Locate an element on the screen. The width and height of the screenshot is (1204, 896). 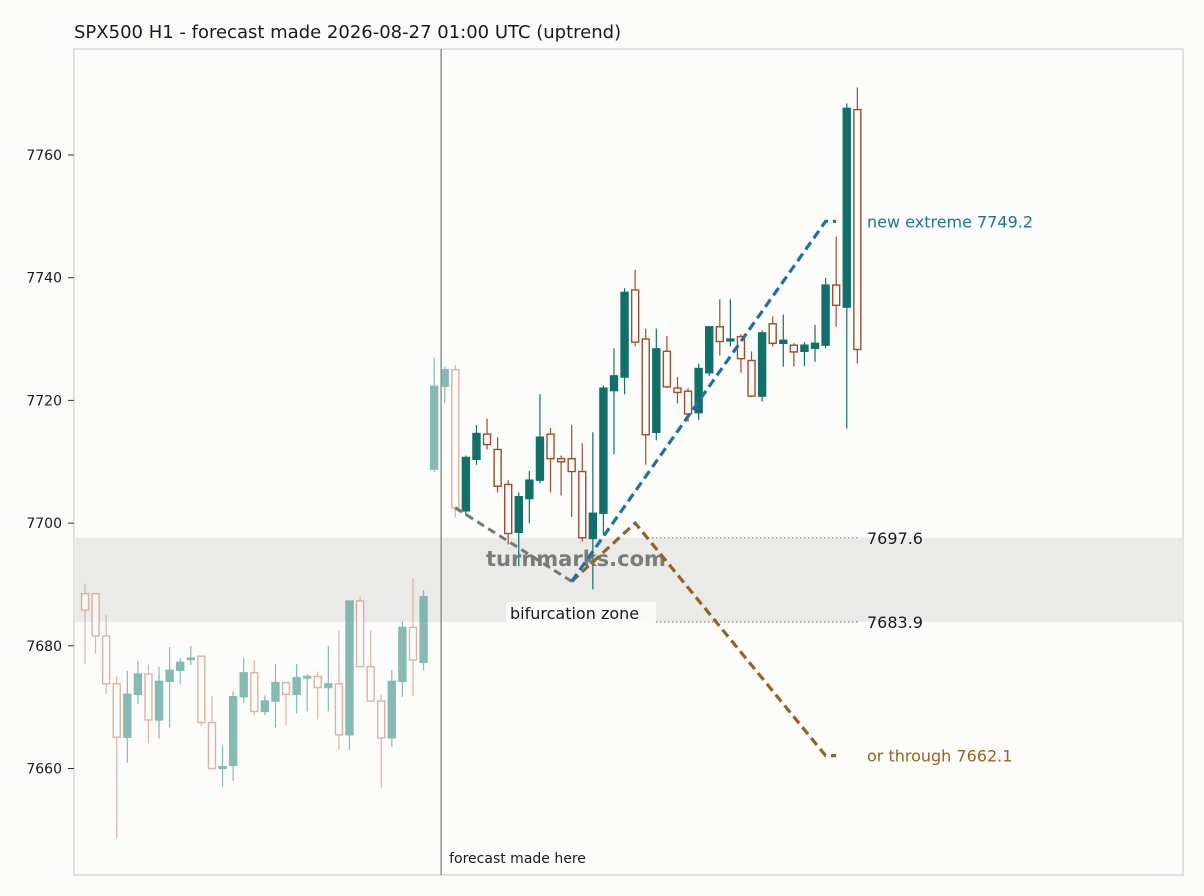
forecast-marker-label: forecast made here is located at coordinates (517, 859).